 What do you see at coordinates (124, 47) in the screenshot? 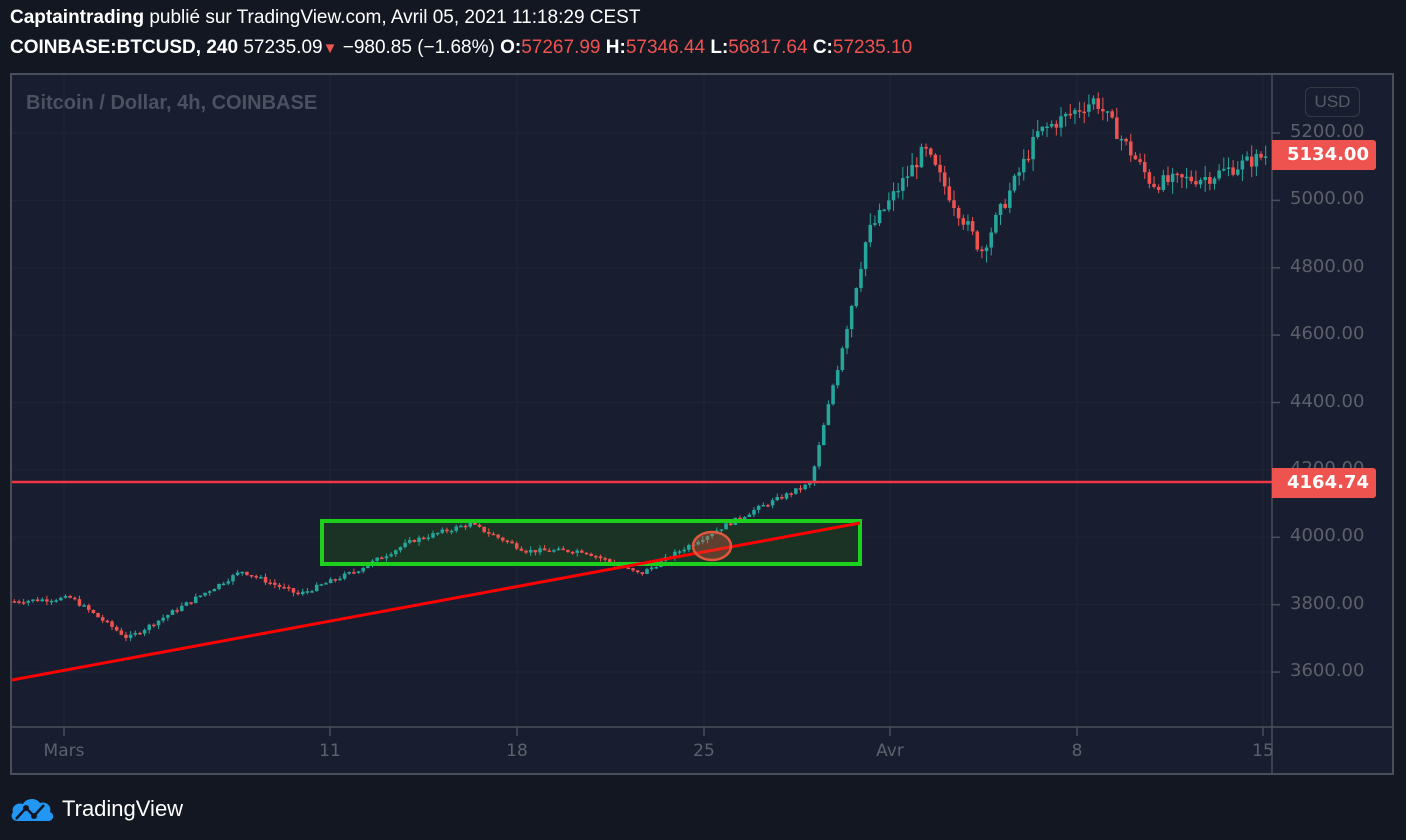
I see `symbol-name: COINBASE:BTCUSD, 240` at bounding box center [124, 47].